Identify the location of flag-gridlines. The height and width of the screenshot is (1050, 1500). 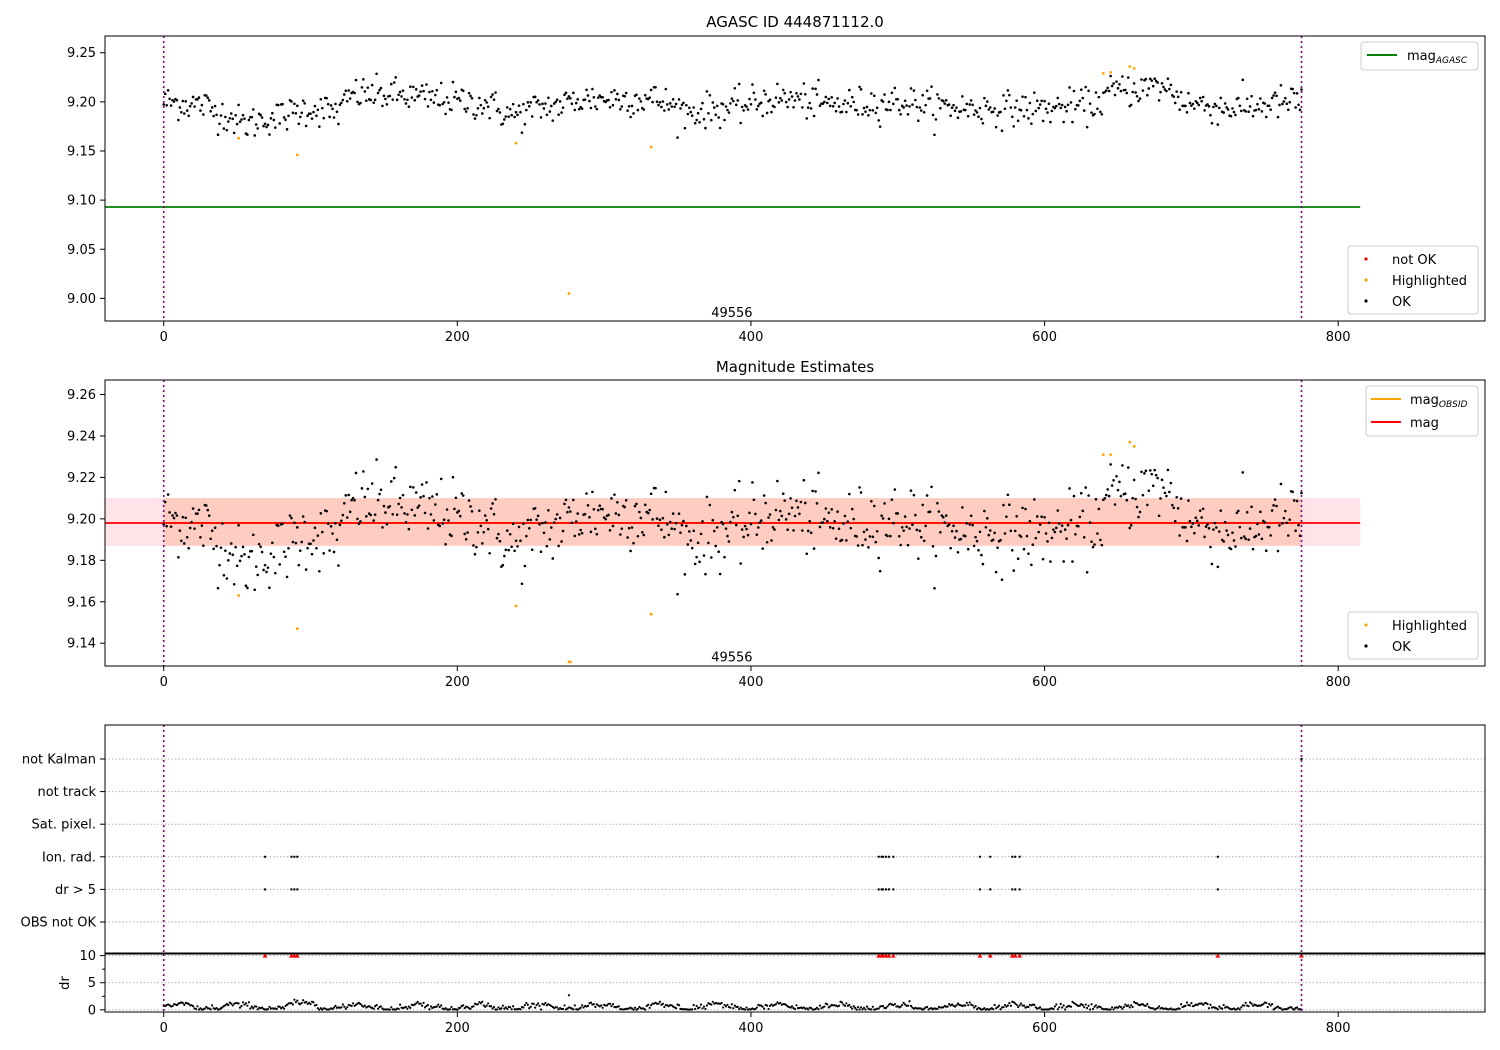
(795, 840).